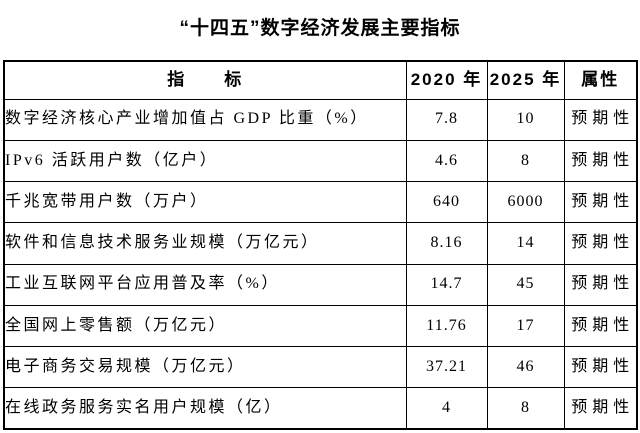 The image size is (640, 433). Describe the element at coordinates (525, 80) in the screenshot. I see `header-2025: 2025 年` at that location.